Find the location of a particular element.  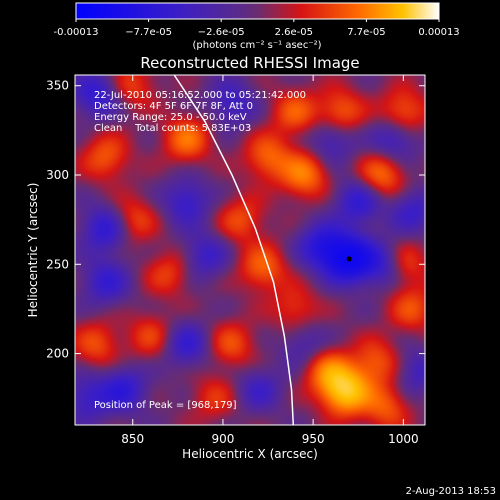

colorbar-ticks is located at coordinates (257, 20).